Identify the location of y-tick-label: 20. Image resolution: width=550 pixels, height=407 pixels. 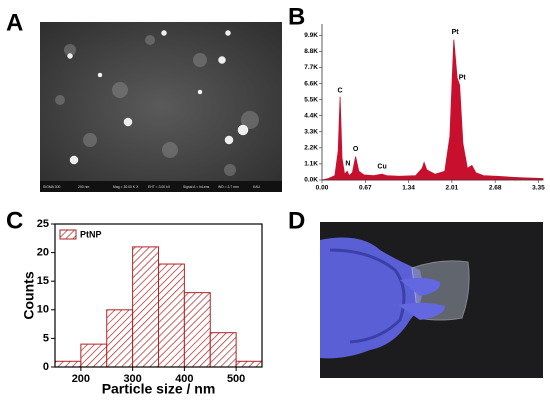
(43, 253).